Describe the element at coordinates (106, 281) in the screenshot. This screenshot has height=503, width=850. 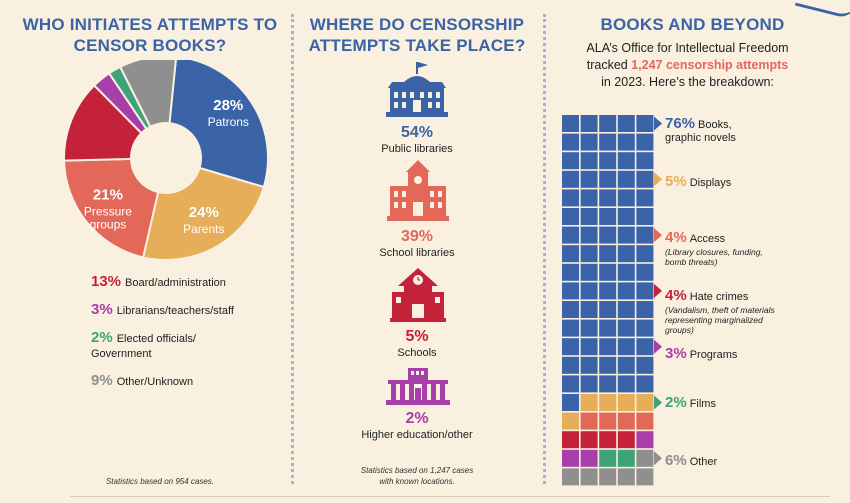
I see `legend-pct: 13%` at that location.